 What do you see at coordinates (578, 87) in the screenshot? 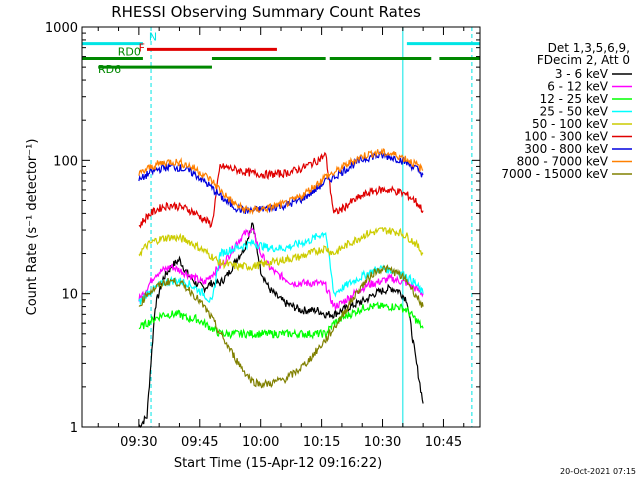
I see `legend-label: 6 - 12 keV` at bounding box center [578, 87].